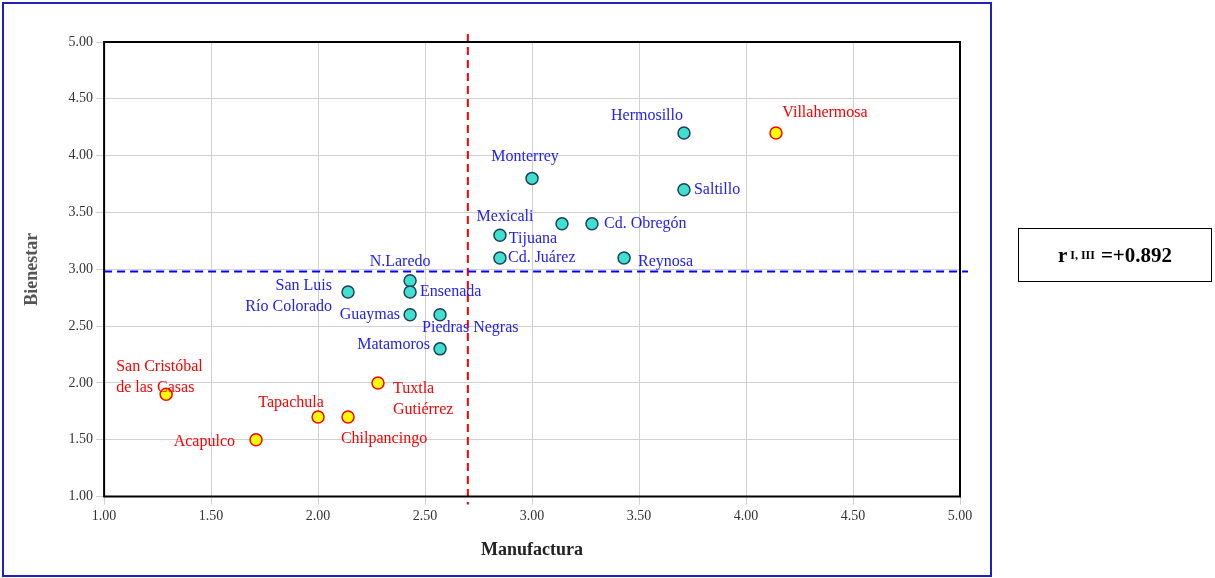 The image size is (1215, 578). What do you see at coordinates (532, 515) in the screenshot?
I see `x-tick-label: 3.00` at bounding box center [532, 515].